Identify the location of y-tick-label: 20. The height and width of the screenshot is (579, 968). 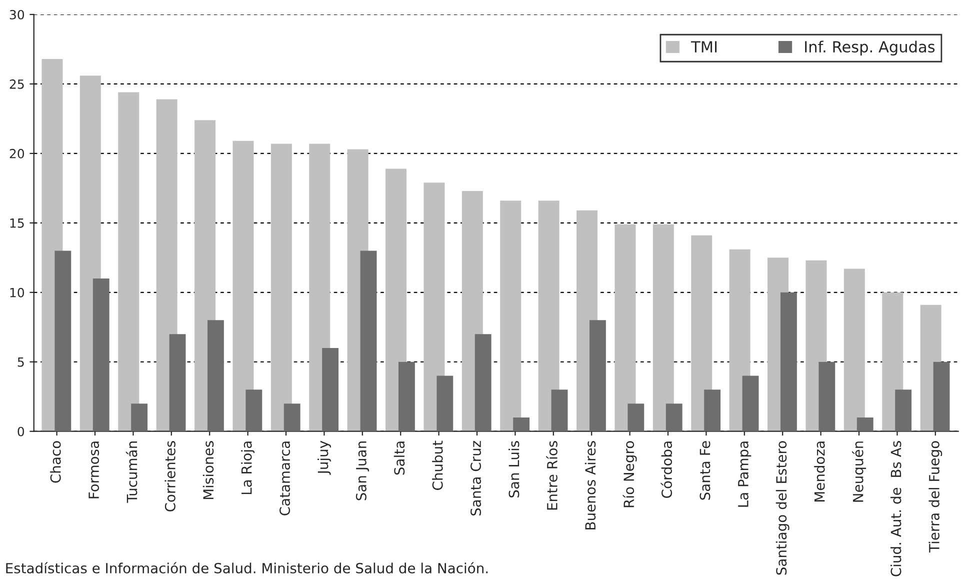
(17, 153).